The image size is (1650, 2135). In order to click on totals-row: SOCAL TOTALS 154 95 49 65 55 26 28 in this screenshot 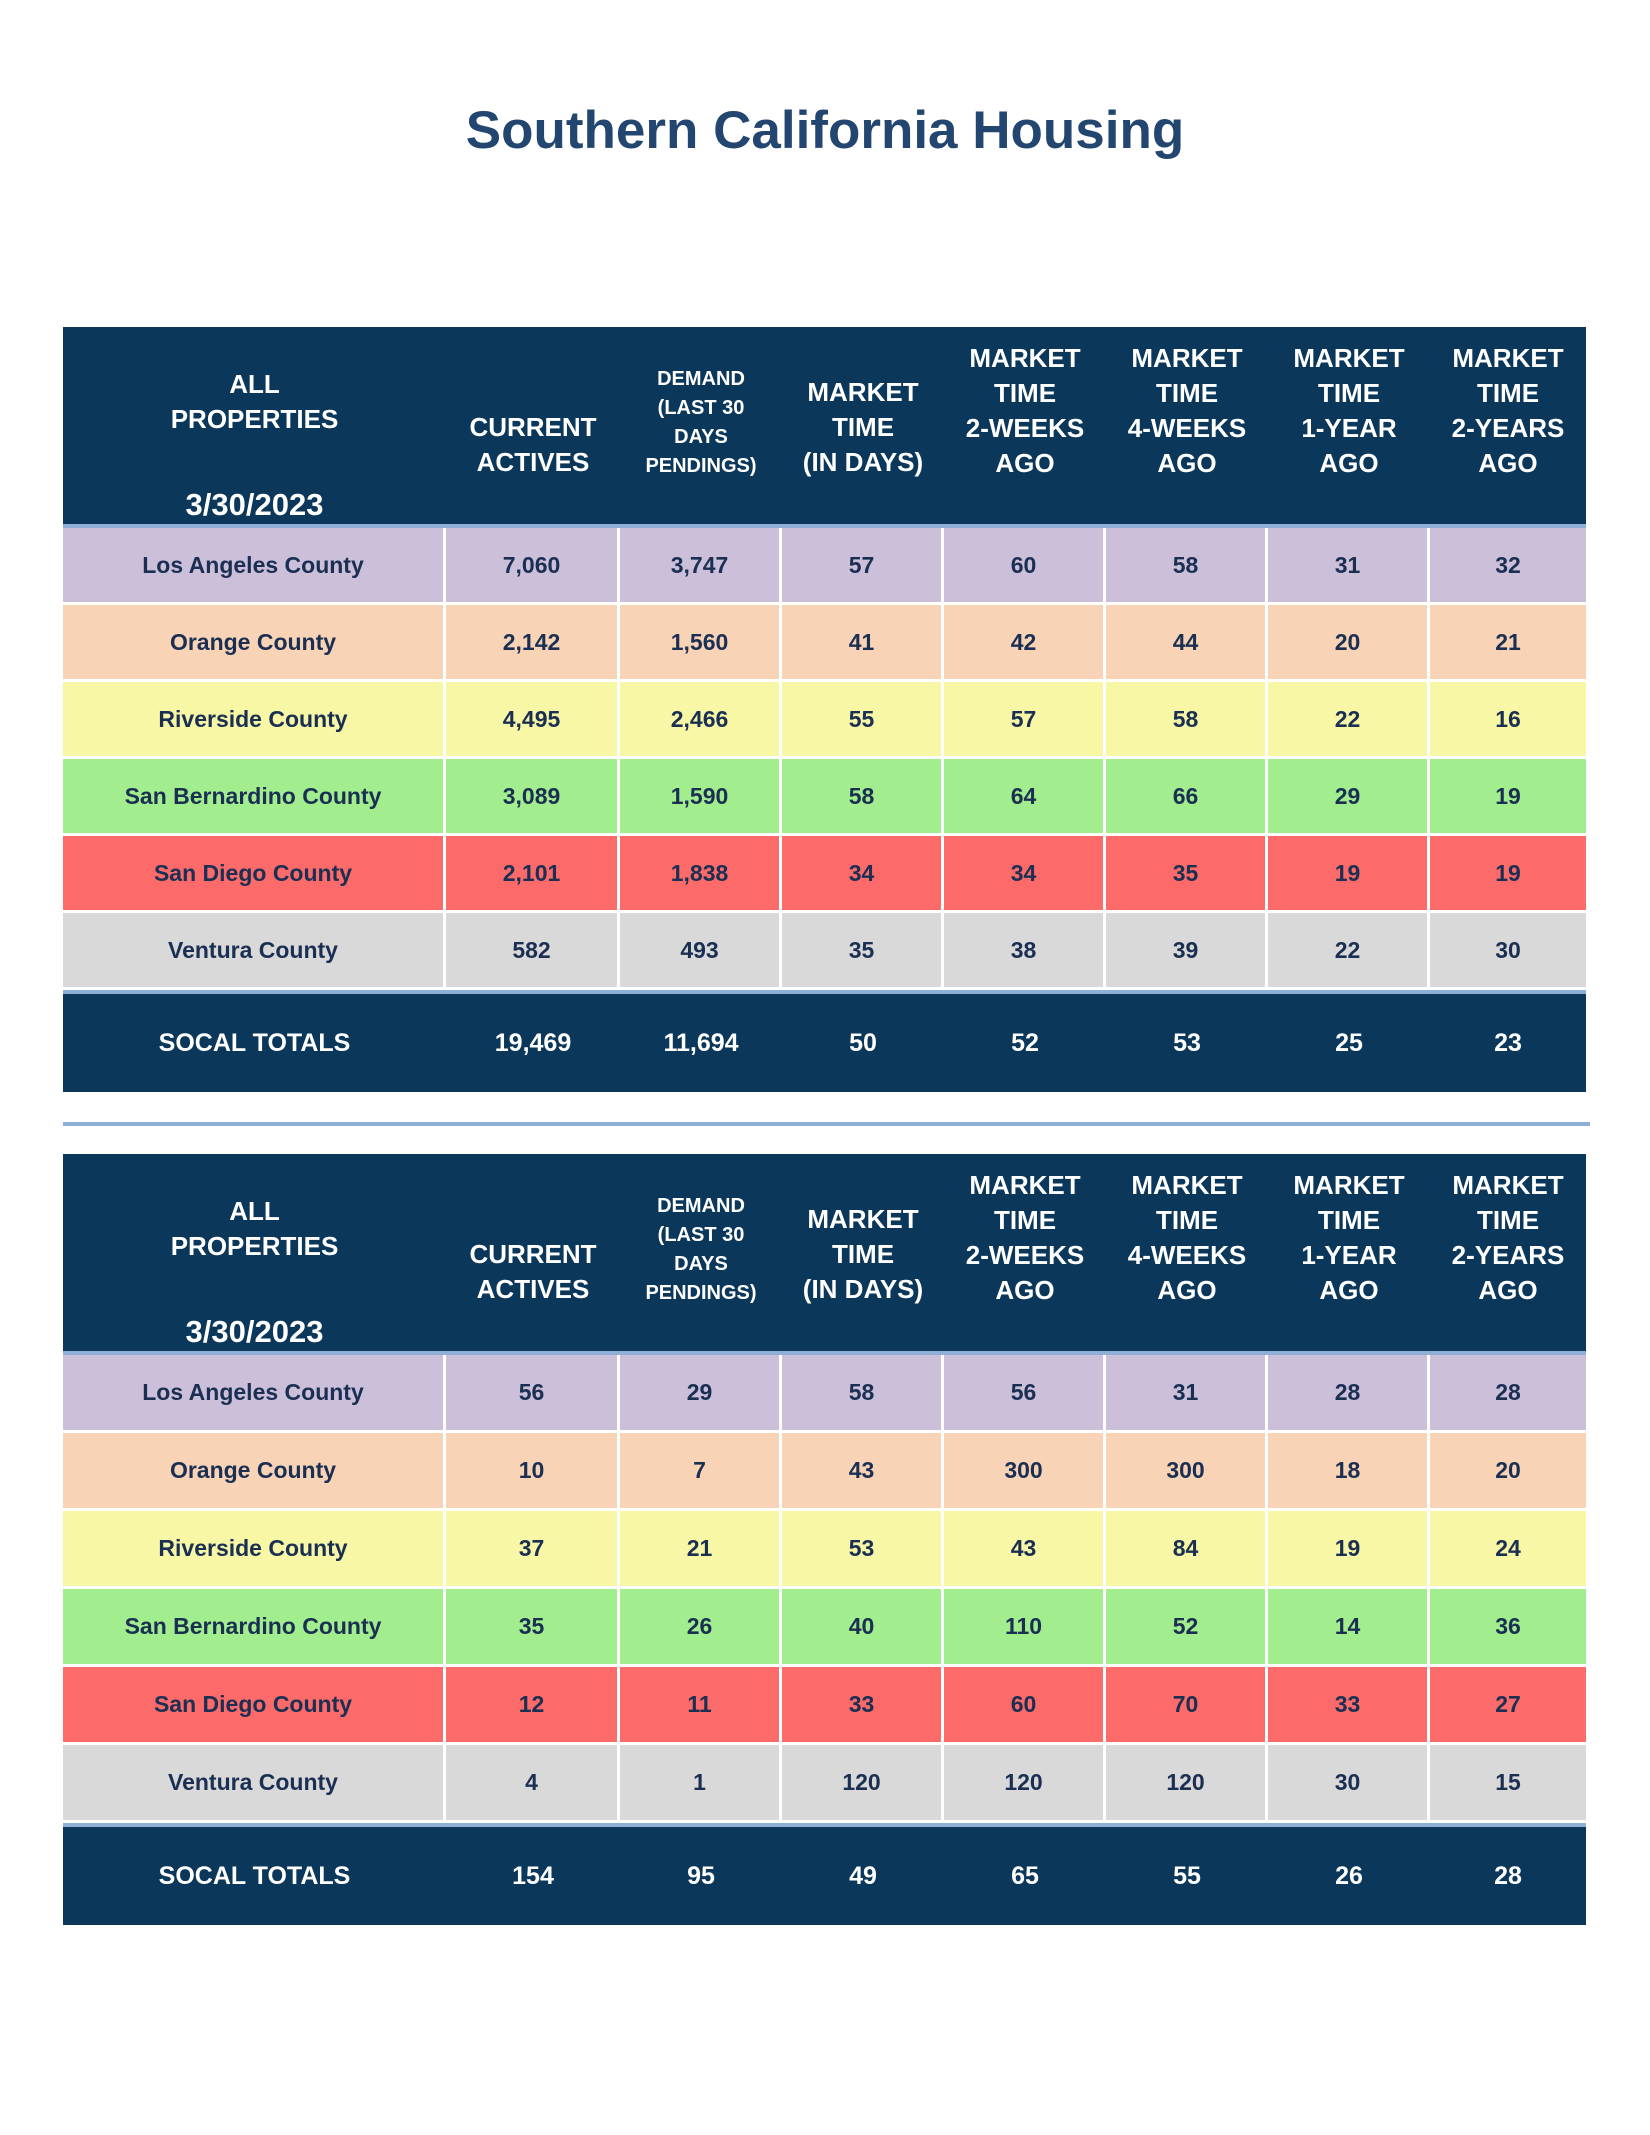, I will do `click(824, 1876)`.